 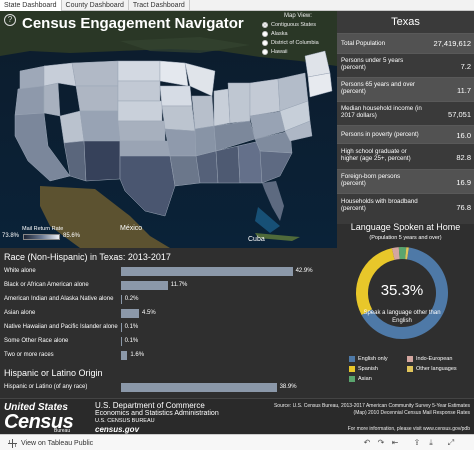 I want to click on legend-label: Asian, so click(x=365, y=379).